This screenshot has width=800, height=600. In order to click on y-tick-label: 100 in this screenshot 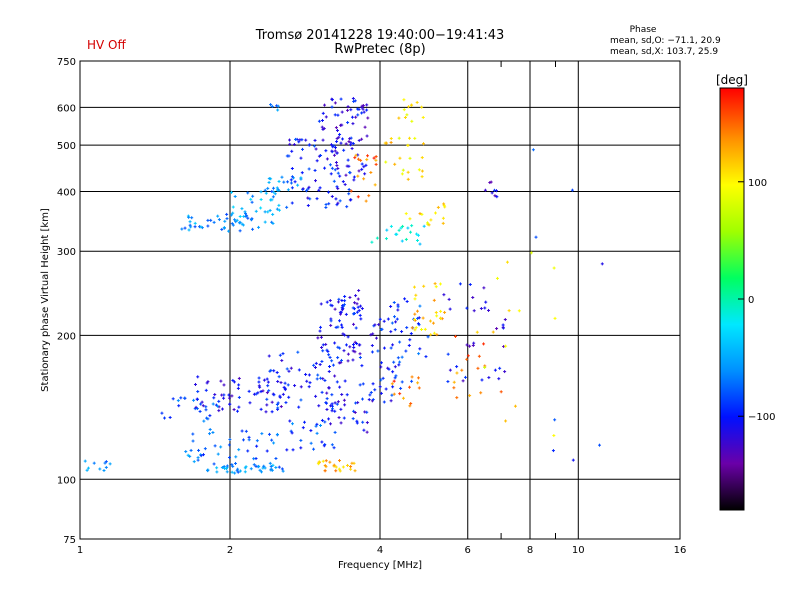, I will do `click(66, 480)`.